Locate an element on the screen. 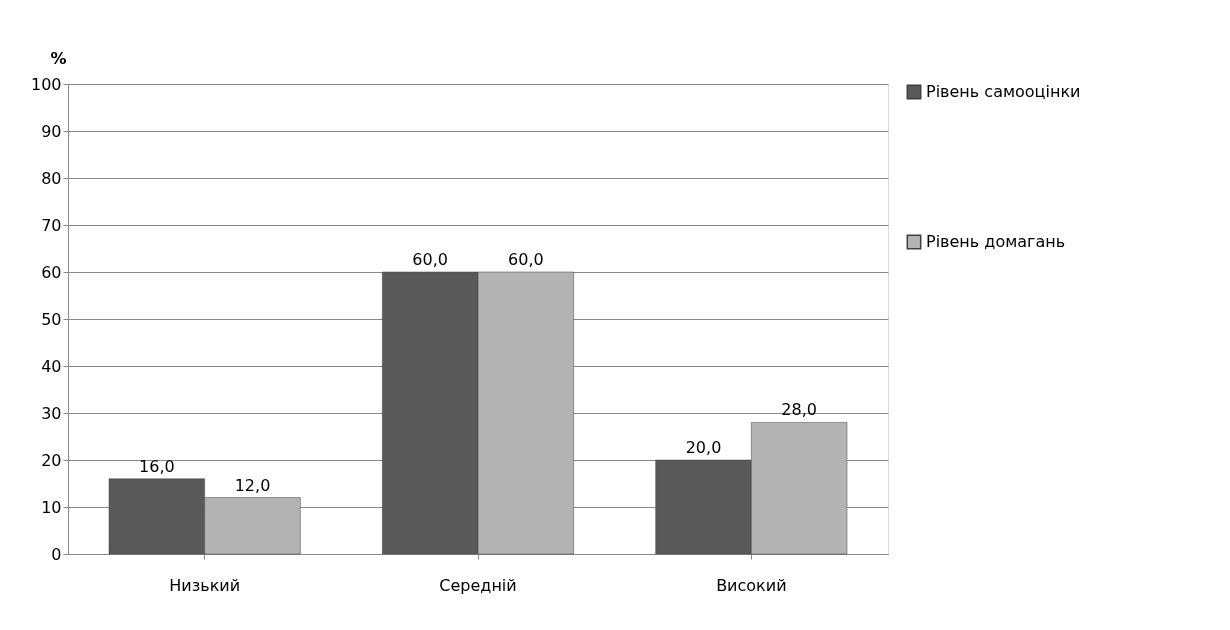 This screenshot has width=1230, height=630. y-tick-label: 70 is located at coordinates (51, 225).